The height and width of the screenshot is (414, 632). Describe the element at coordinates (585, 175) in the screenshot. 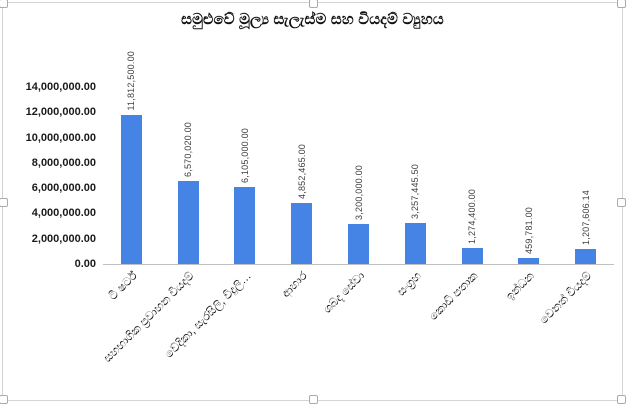

I see `bar-slot: 1,207,606.14` at that location.